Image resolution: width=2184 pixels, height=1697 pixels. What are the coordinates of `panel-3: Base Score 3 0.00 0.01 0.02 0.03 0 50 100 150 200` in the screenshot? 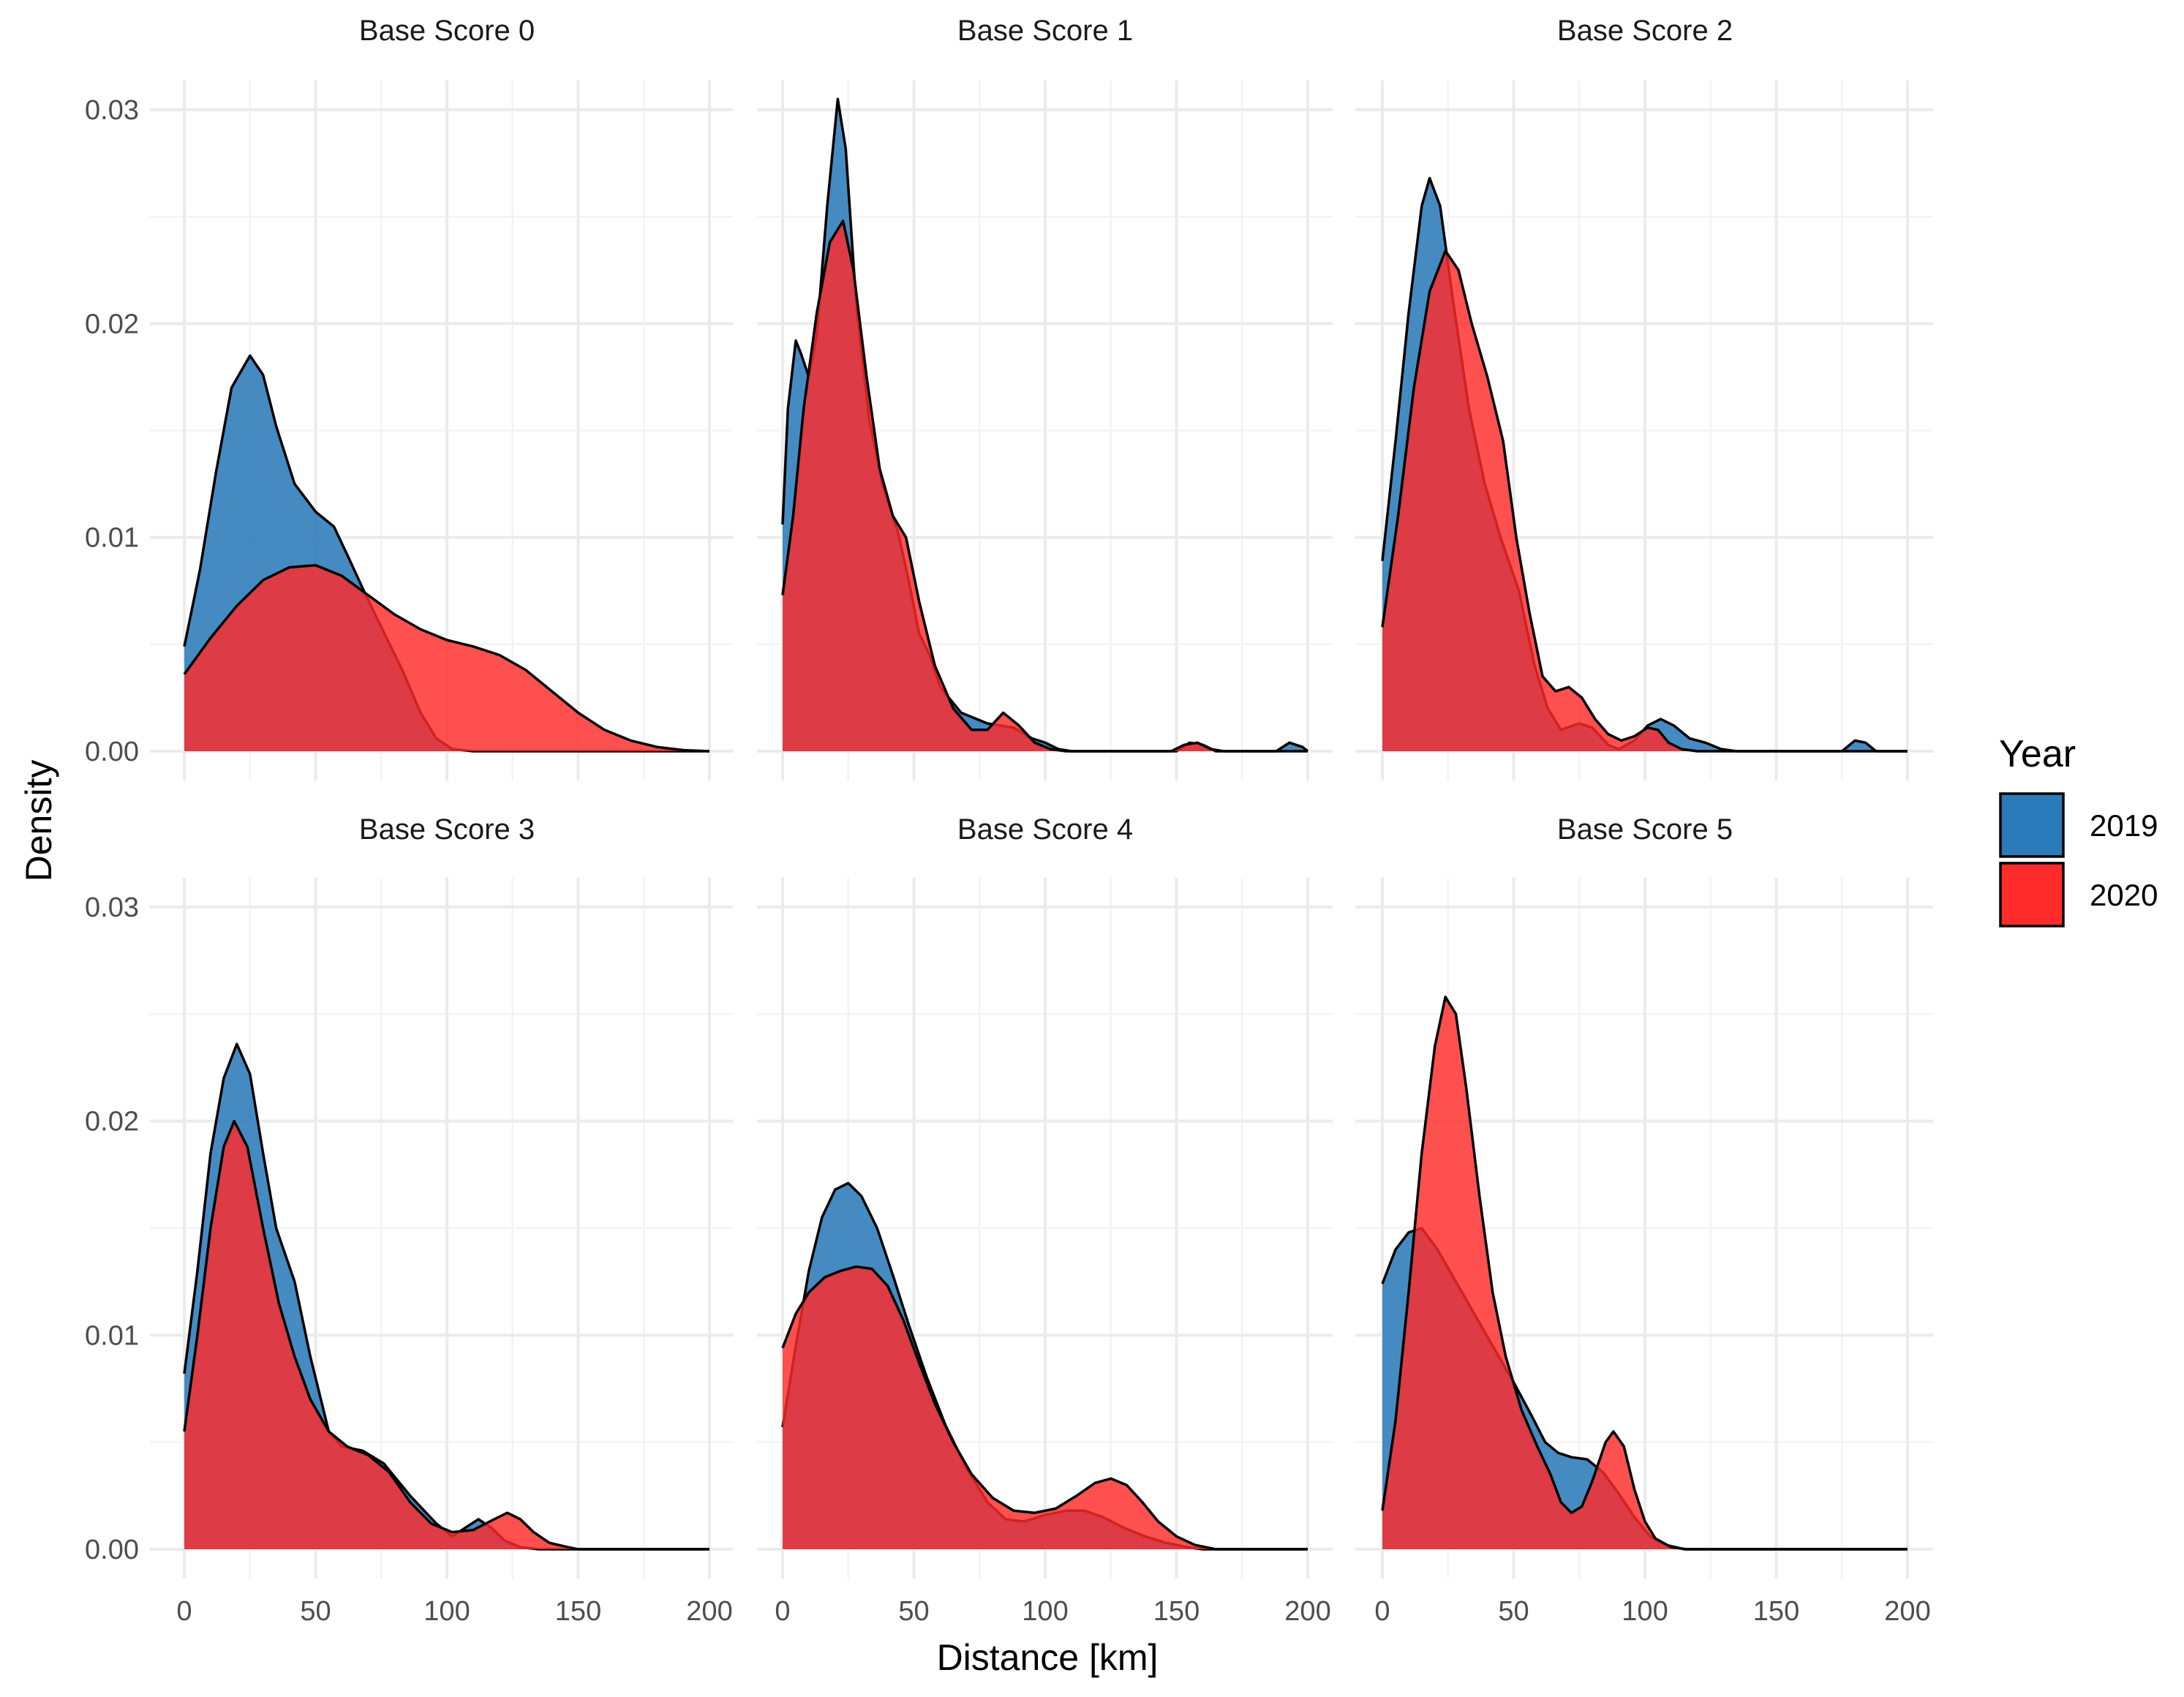 It's located at (409, 1220).